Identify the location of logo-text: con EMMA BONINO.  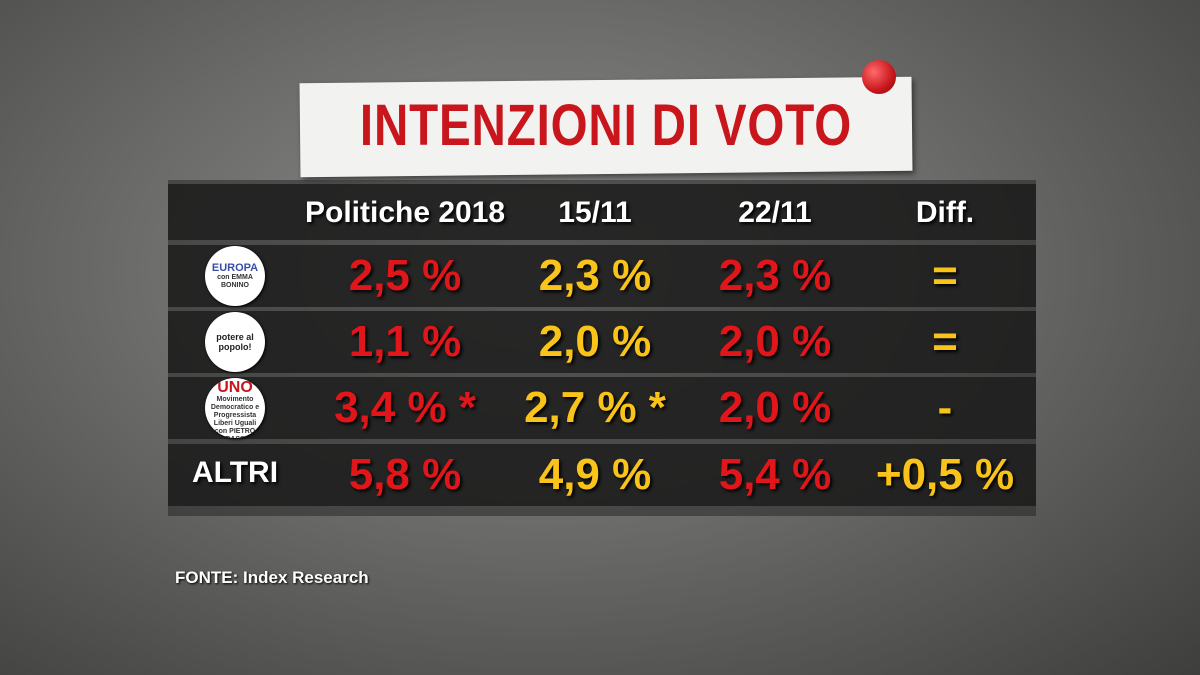
(235, 281).